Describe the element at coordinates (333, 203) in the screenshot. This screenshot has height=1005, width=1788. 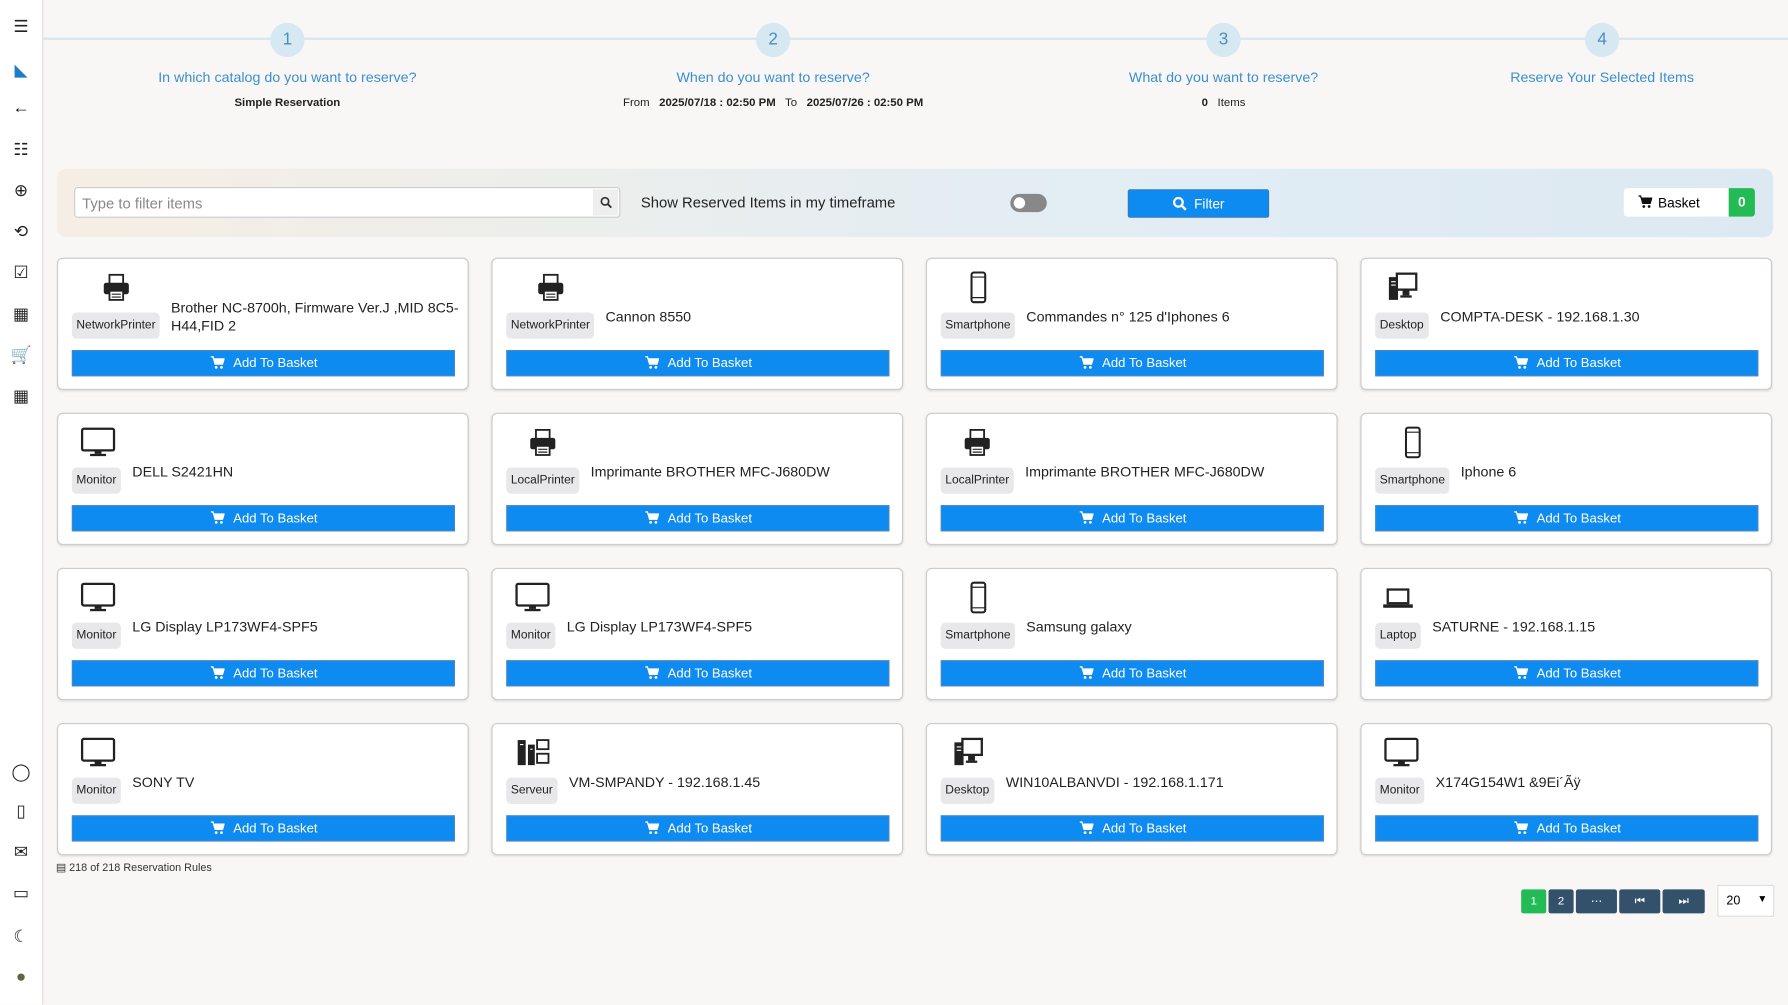
I see `filter-input` at that location.